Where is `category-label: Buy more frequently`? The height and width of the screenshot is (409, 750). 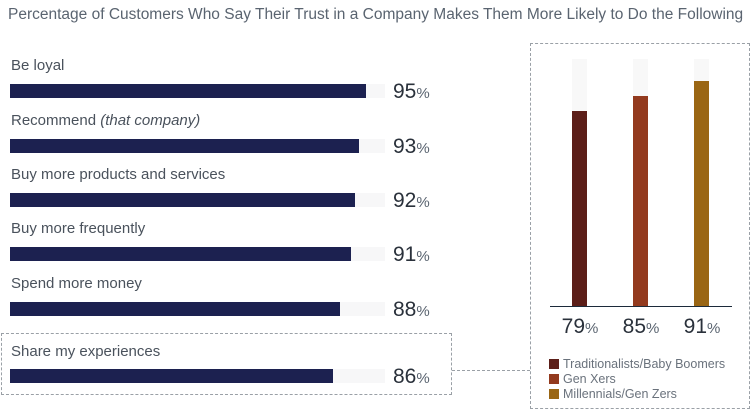
category-label: Buy more frequently is located at coordinates (78, 228).